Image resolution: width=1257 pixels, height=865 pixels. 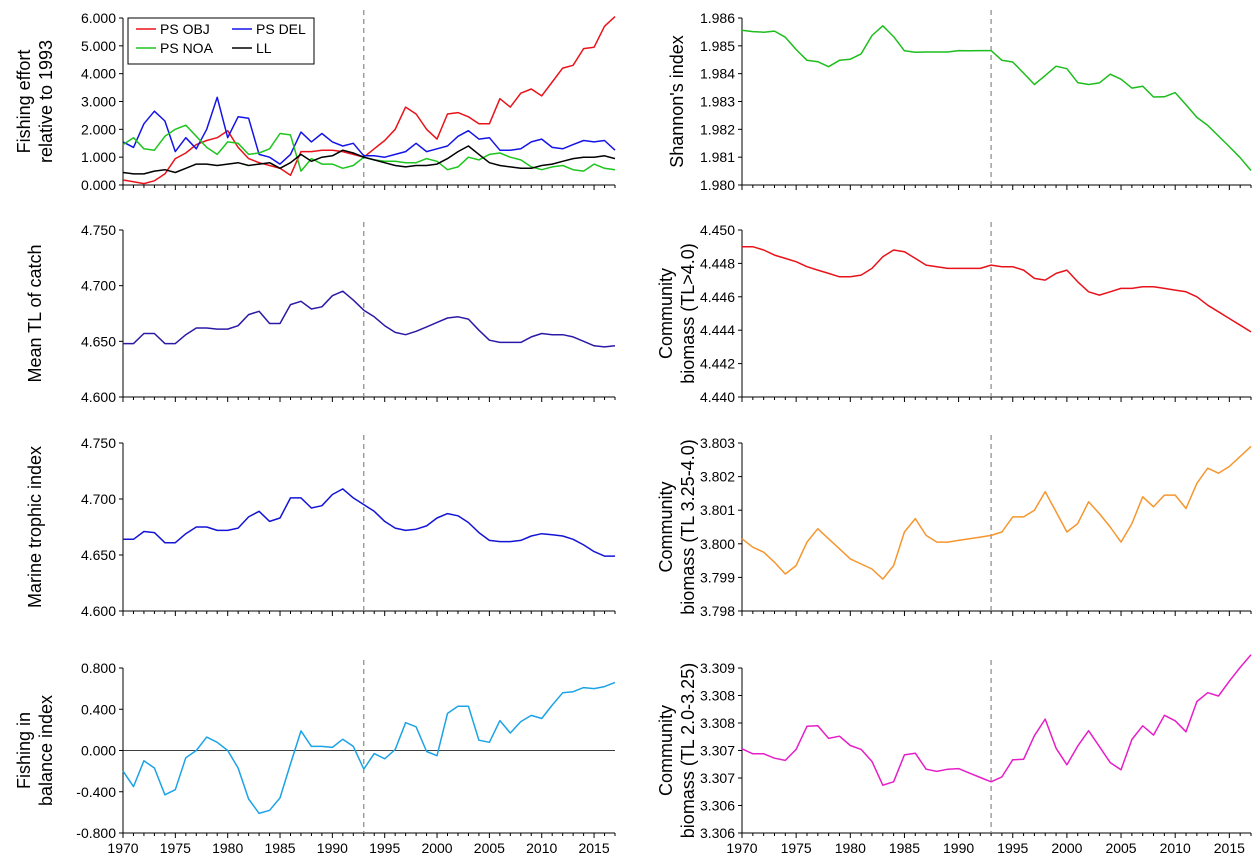 I want to click on legend-label: LL, so click(x=264, y=48).